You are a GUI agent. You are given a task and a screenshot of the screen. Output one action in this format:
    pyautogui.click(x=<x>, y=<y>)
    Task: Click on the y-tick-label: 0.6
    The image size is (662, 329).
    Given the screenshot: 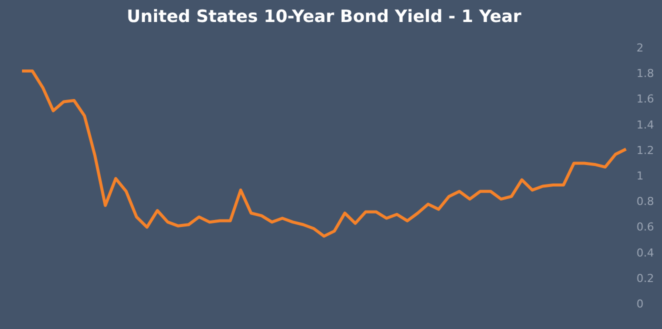 What is the action you would take?
    pyautogui.click(x=645, y=227)
    